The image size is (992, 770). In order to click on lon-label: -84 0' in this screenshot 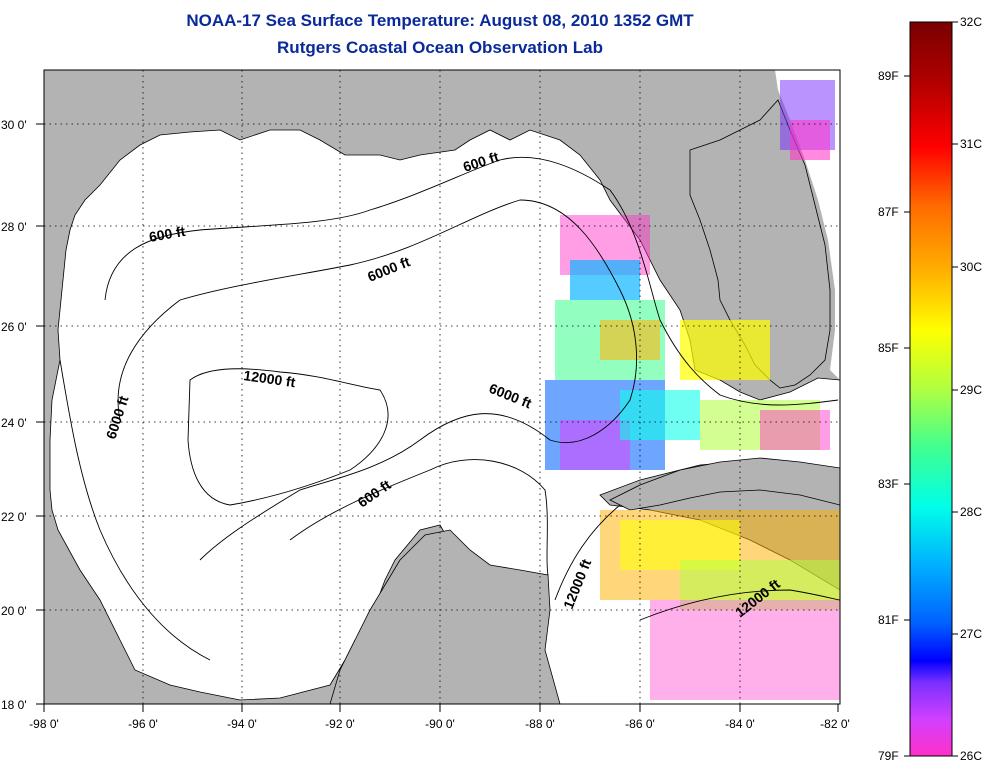, I will do `click(740, 724)`.